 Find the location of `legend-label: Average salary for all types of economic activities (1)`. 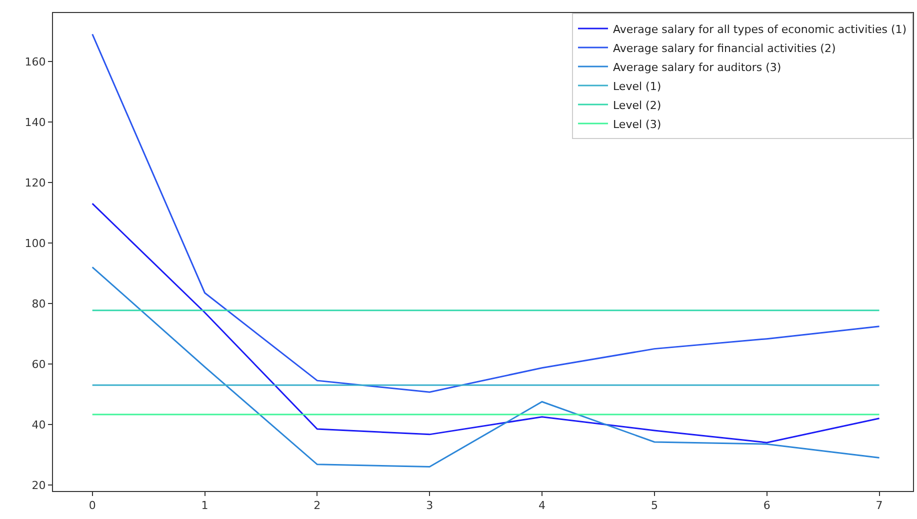

legend-label: Average salary for all types of economic activities (1) is located at coordinates (760, 29).